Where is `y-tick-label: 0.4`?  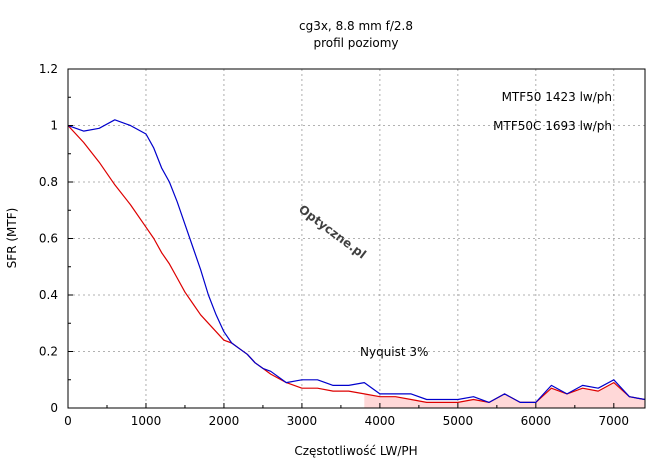 y-tick-label: 0.4 is located at coordinates (48, 295).